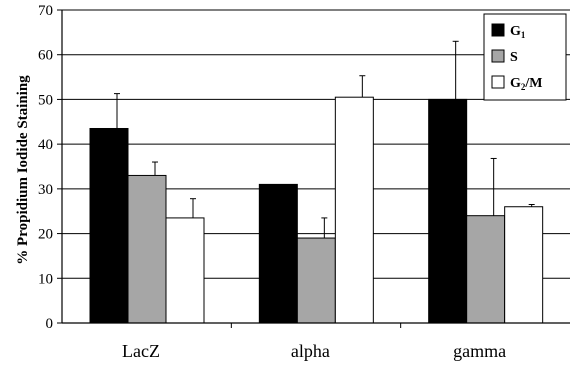 This screenshot has height=365, width=574. What do you see at coordinates (310, 351) in the screenshot?
I see `x-tick-label: alpha` at bounding box center [310, 351].